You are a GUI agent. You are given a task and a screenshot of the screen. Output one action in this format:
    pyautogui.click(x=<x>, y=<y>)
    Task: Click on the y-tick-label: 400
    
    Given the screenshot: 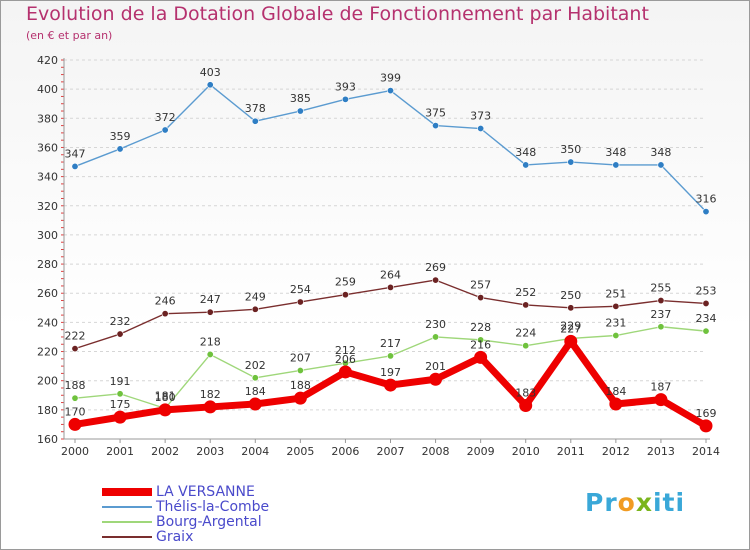 What is the action you would take?
    pyautogui.click(x=47, y=89)
    